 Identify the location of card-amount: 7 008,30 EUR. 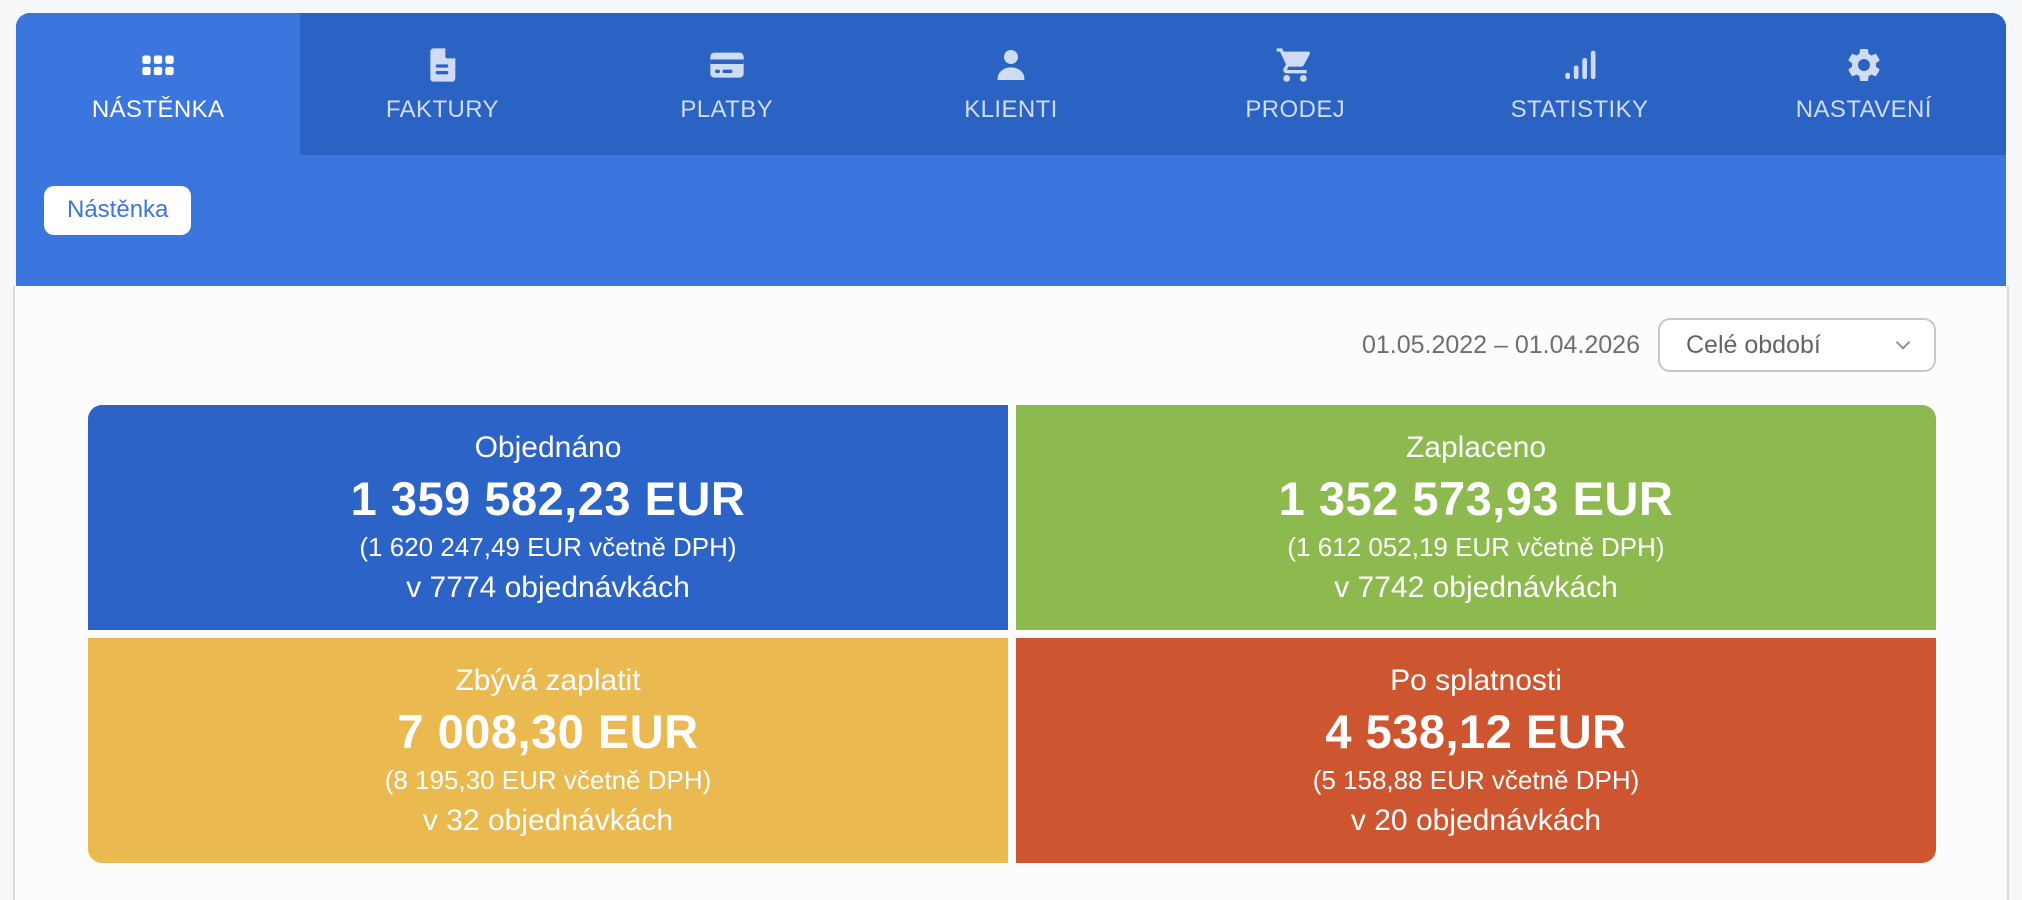
(548, 731).